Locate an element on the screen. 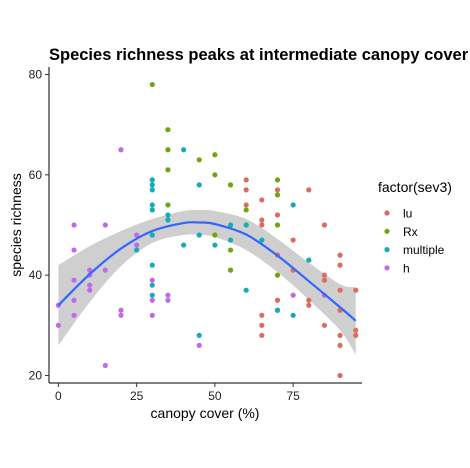 Image resolution: width=470 pixels, height=468 pixels. x-tick-label: 75 is located at coordinates (293, 396).